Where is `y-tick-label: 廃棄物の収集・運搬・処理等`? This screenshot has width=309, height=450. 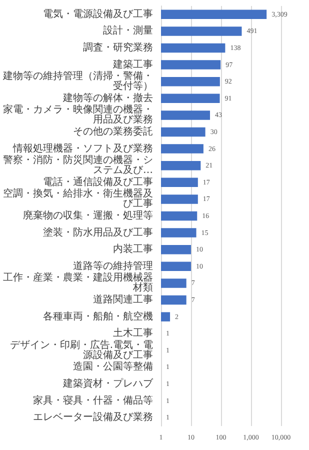 y-tick-label: 廃棄物の収集・運搬・処理等 is located at coordinates (88, 216).